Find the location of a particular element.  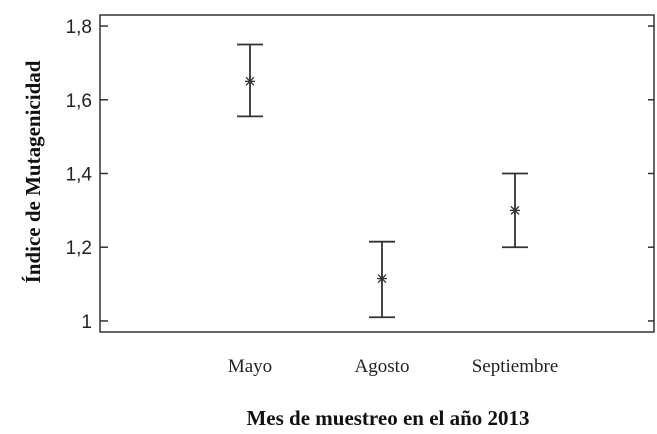

error-bar-mayo is located at coordinates (250, 80).